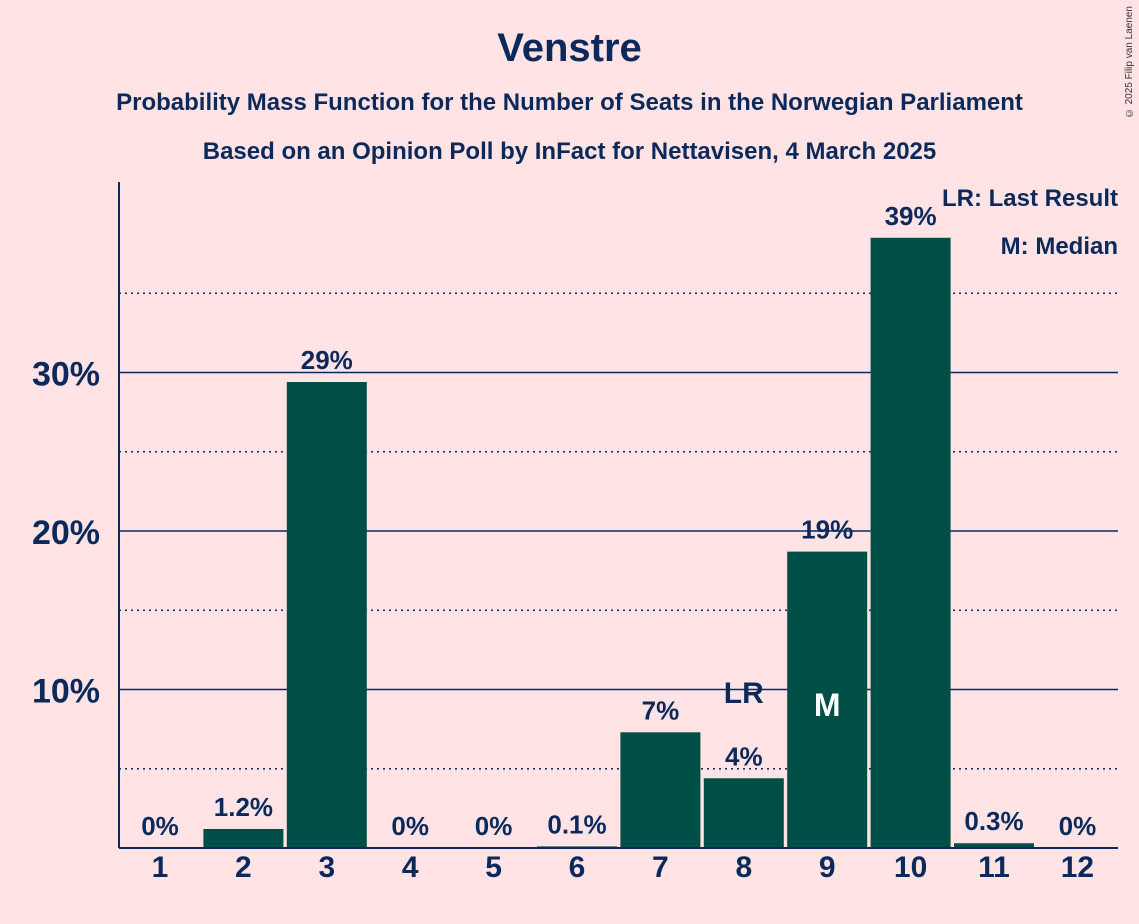 This screenshot has width=1139, height=924. What do you see at coordinates (243, 807) in the screenshot?
I see `data-label-2: 1.2%` at bounding box center [243, 807].